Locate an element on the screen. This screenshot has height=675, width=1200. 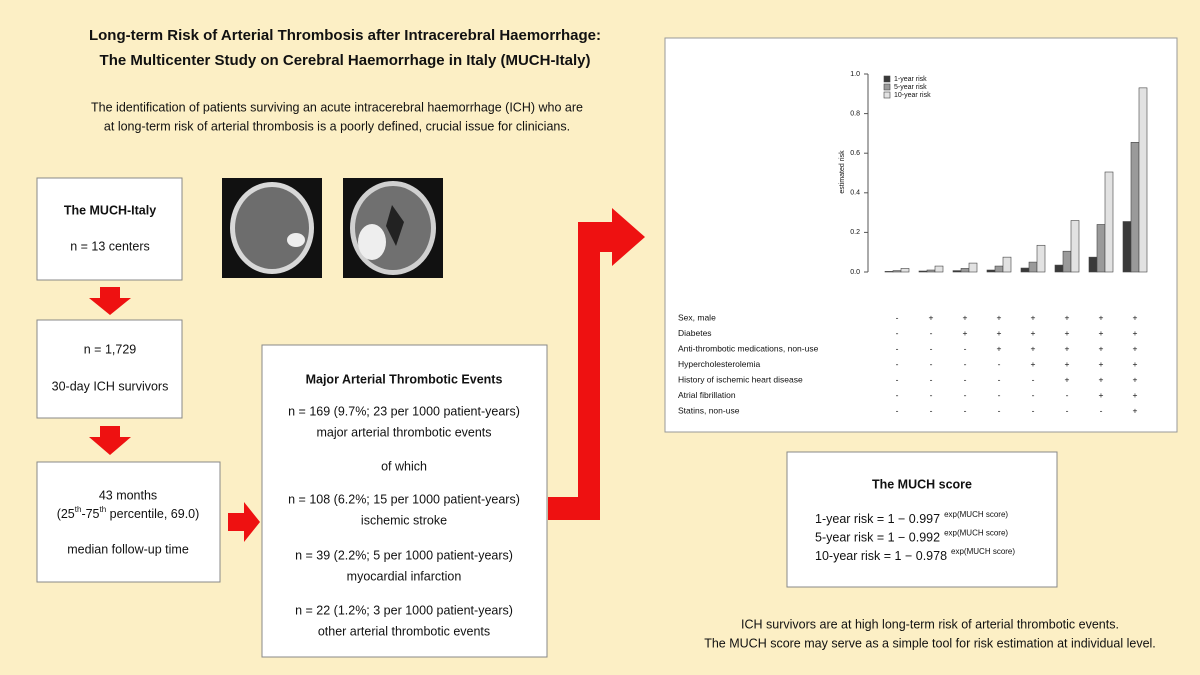
box-title: The MUCH score is located at coordinates (922, 484).